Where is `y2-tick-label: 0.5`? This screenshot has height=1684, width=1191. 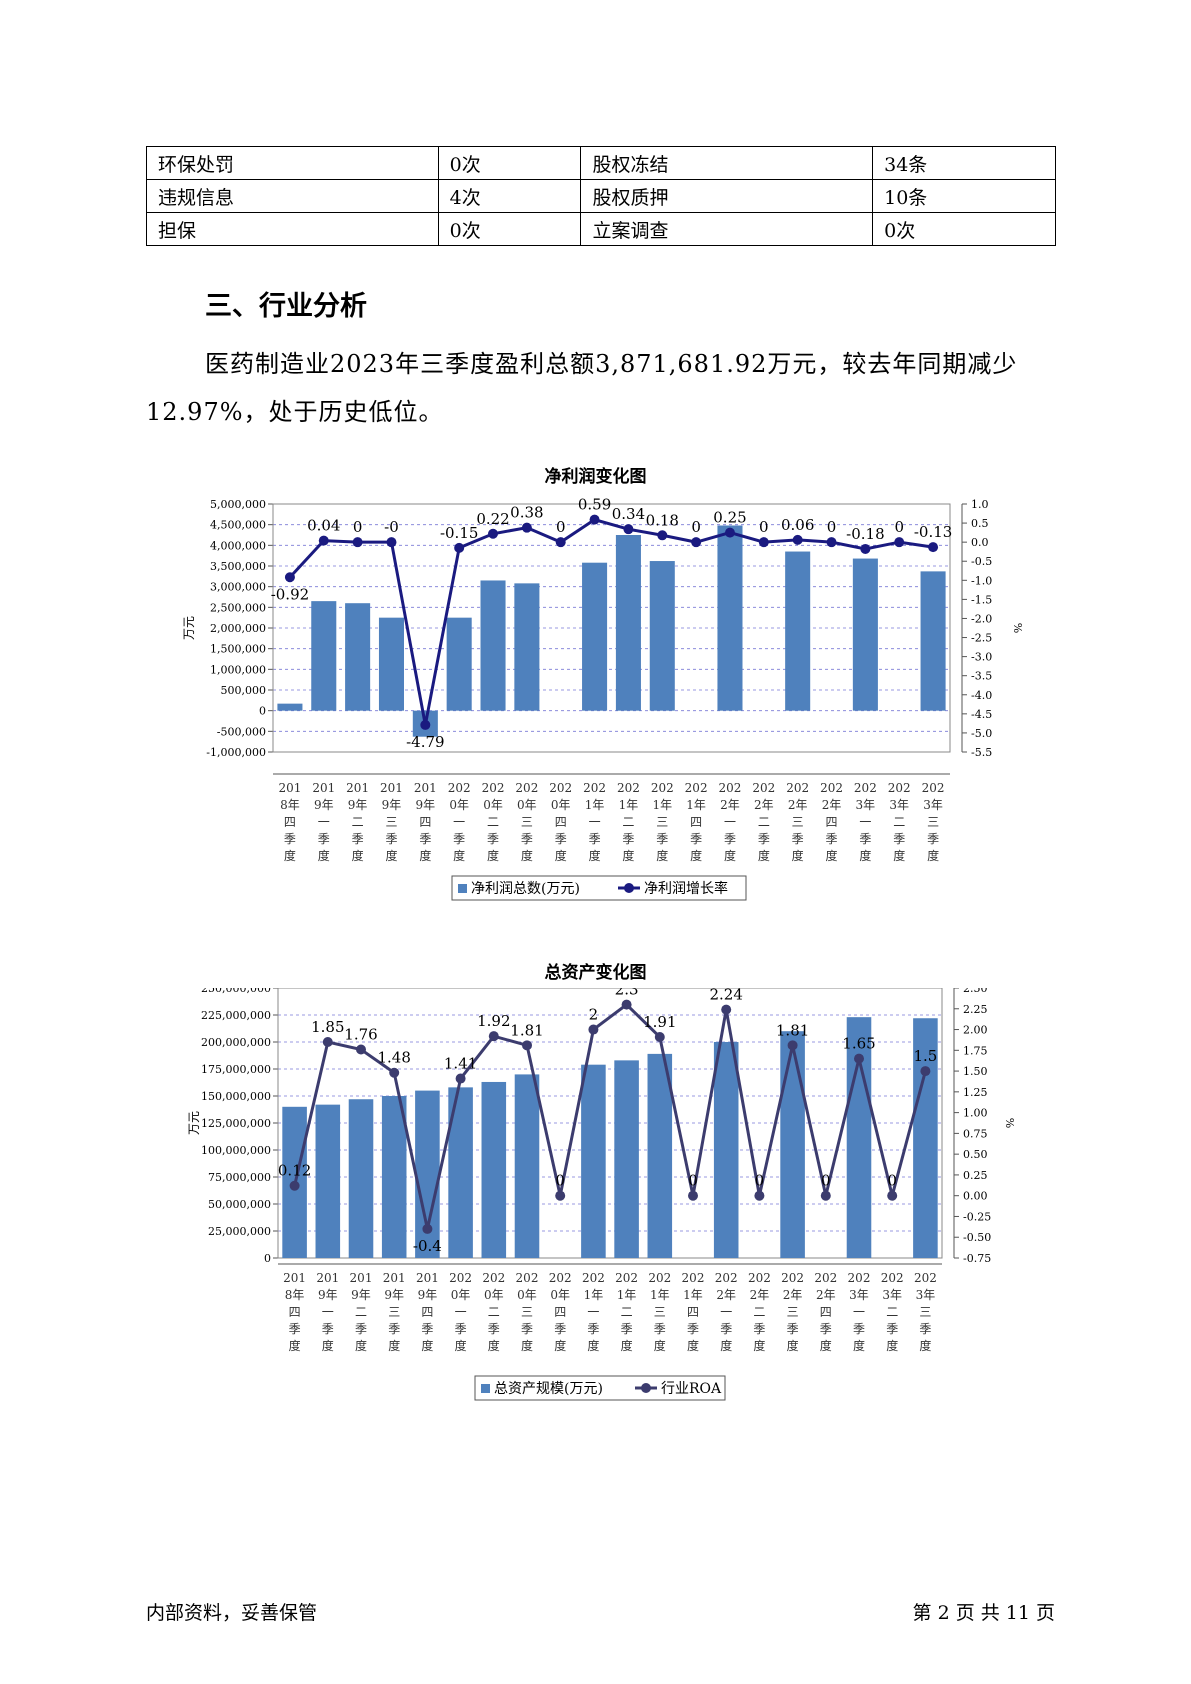
y2-tick-label: 0.5 is located at coordinates (980, 523).